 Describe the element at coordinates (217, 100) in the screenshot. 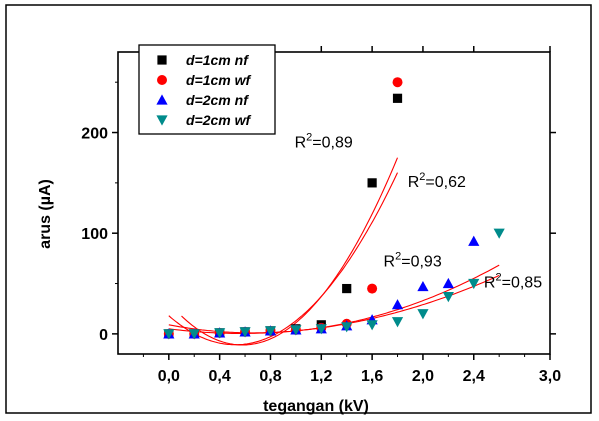

I see `legend-label: d=2cm nf` at that location.